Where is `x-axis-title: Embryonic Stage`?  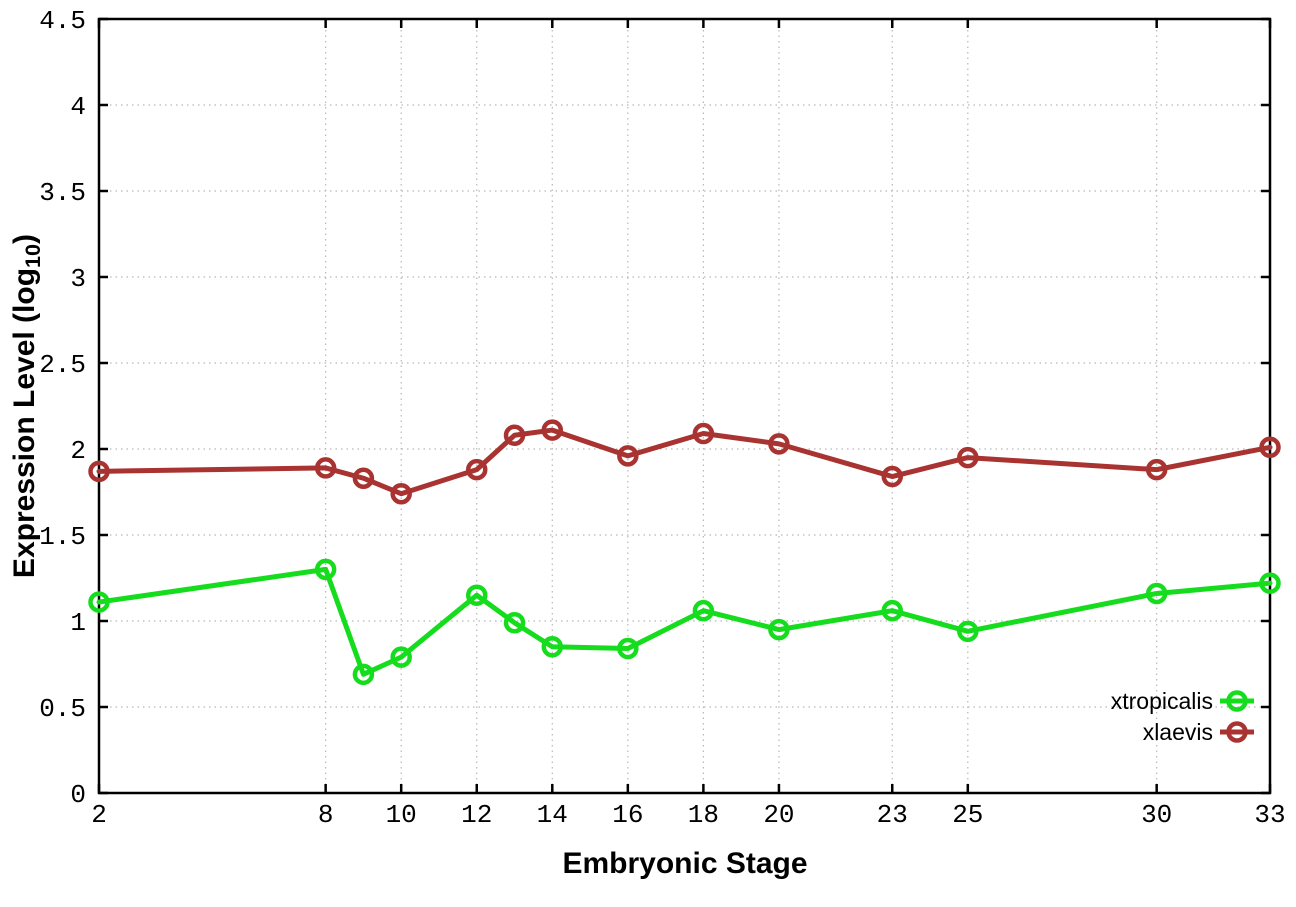 x-axis-title: Embryonic Stage is located at coordinates (685, 863).